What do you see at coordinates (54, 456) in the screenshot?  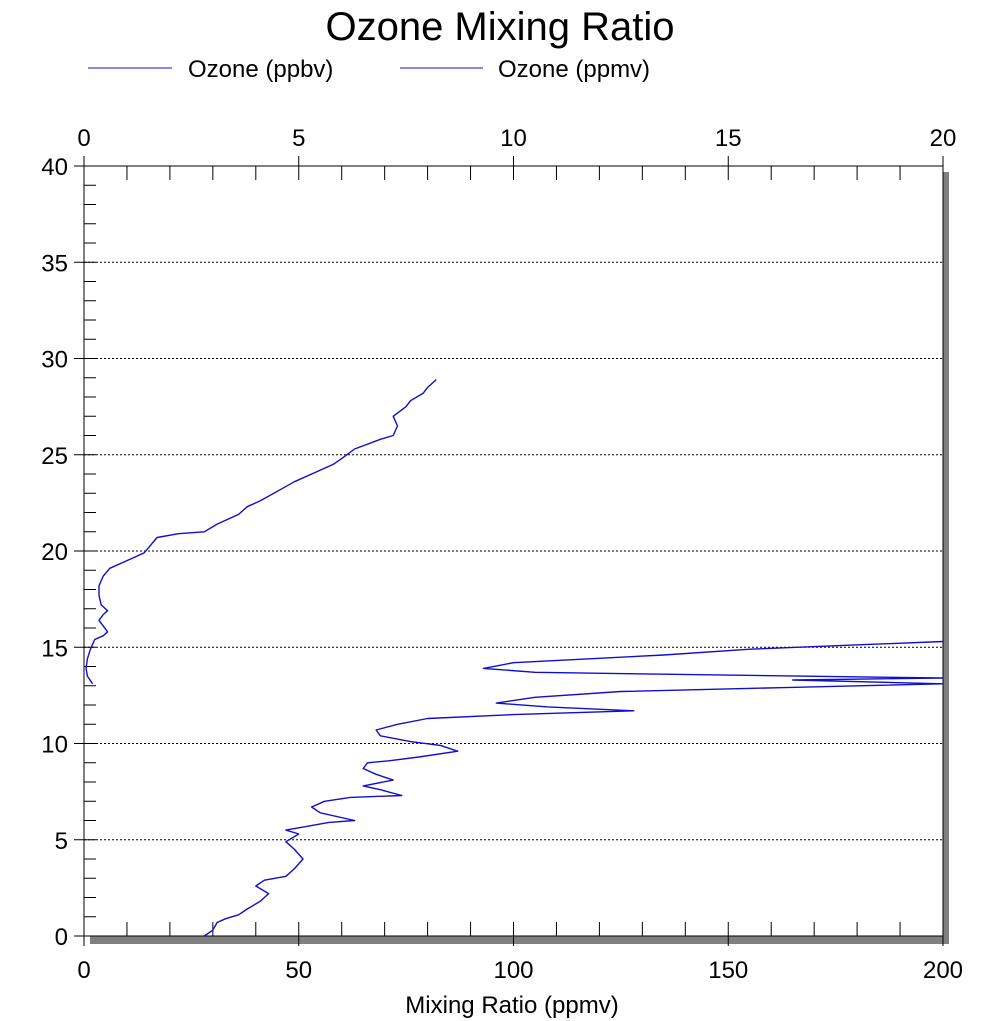 I see `y-tick-label-25: 25` at bounding box center [54, 456].